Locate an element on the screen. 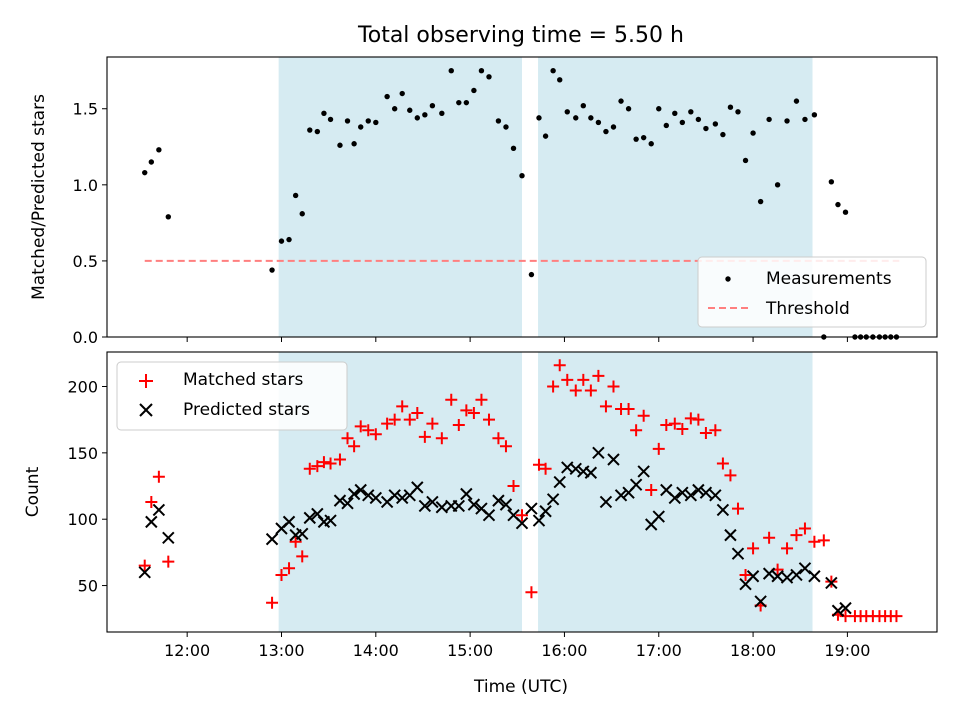  x-axis-label: Time (UTC) is located at coordinates (520, 687).